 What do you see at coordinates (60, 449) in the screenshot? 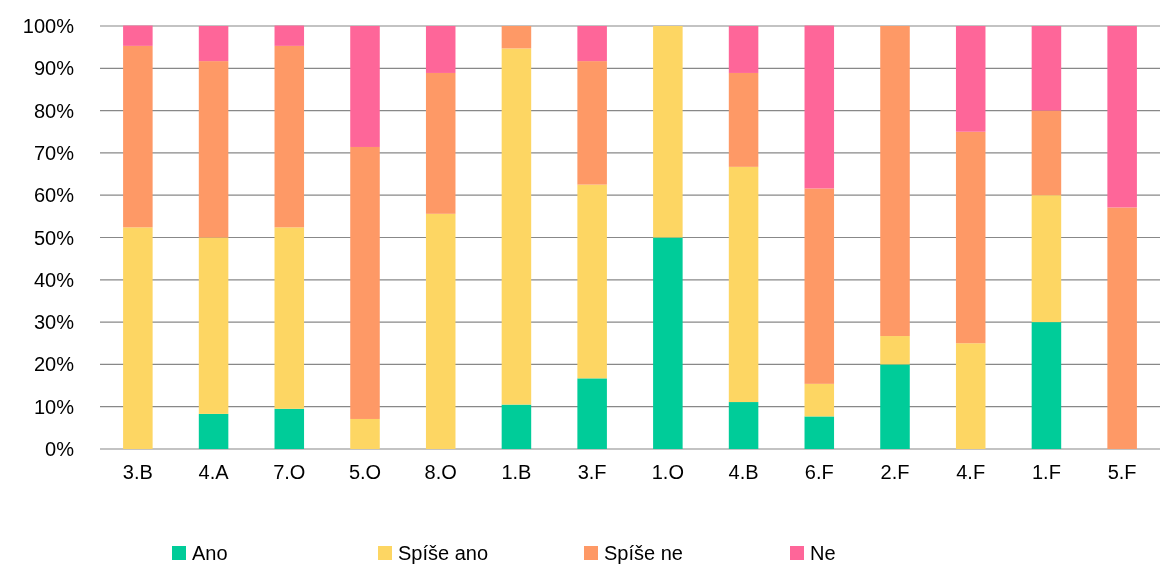
I see `y-tick-label: 0%` at bounding box center [60, 449].